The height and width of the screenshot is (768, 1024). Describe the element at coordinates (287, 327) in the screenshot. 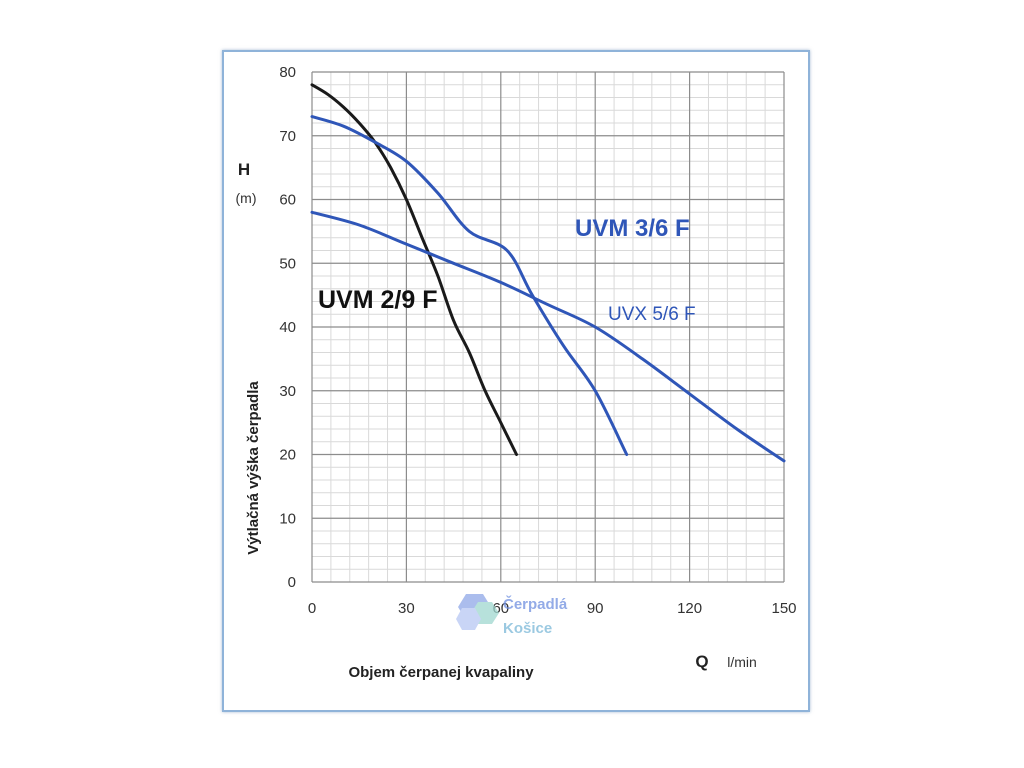

I see `y-tick-label: 40` at that location.